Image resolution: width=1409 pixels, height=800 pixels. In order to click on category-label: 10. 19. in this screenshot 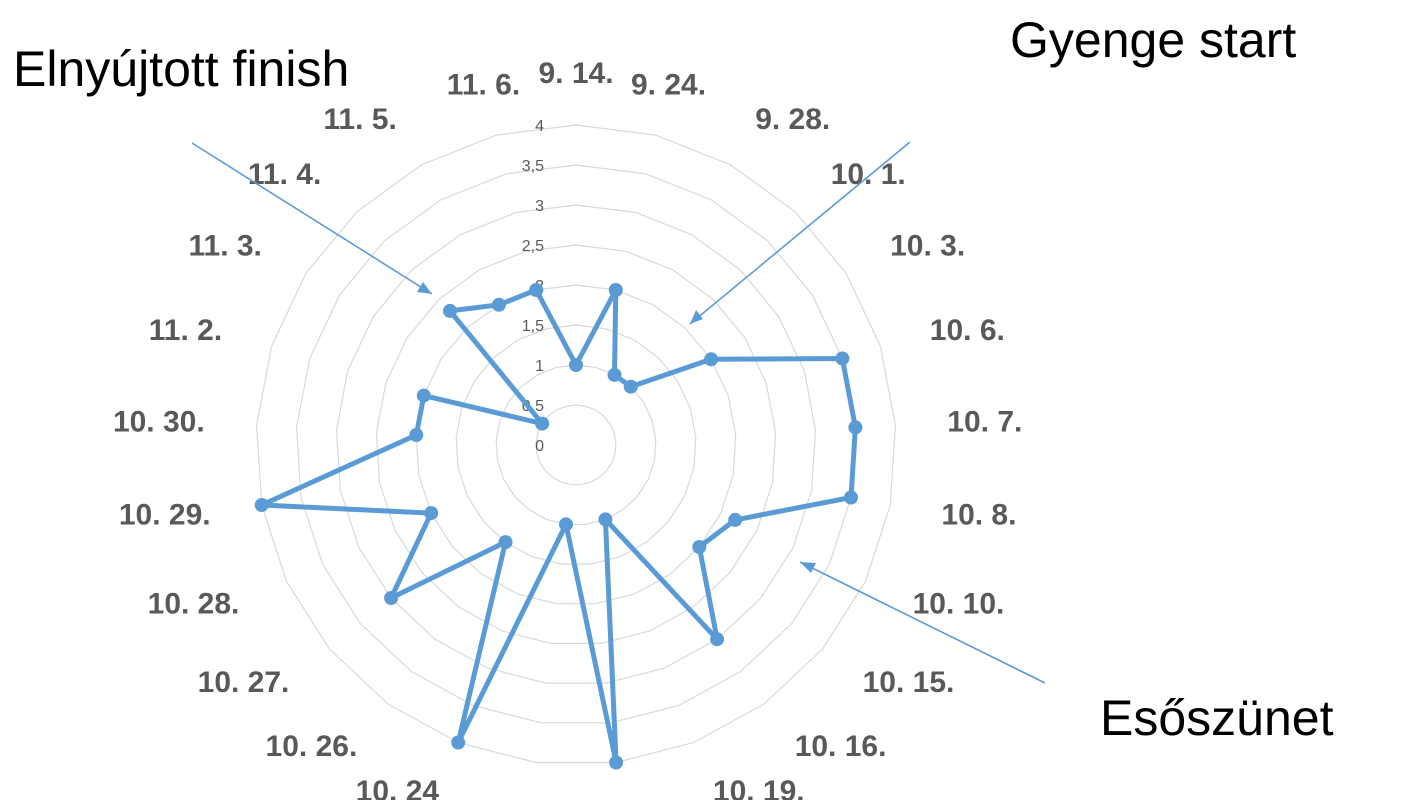, I will do `click(759, 787)`.